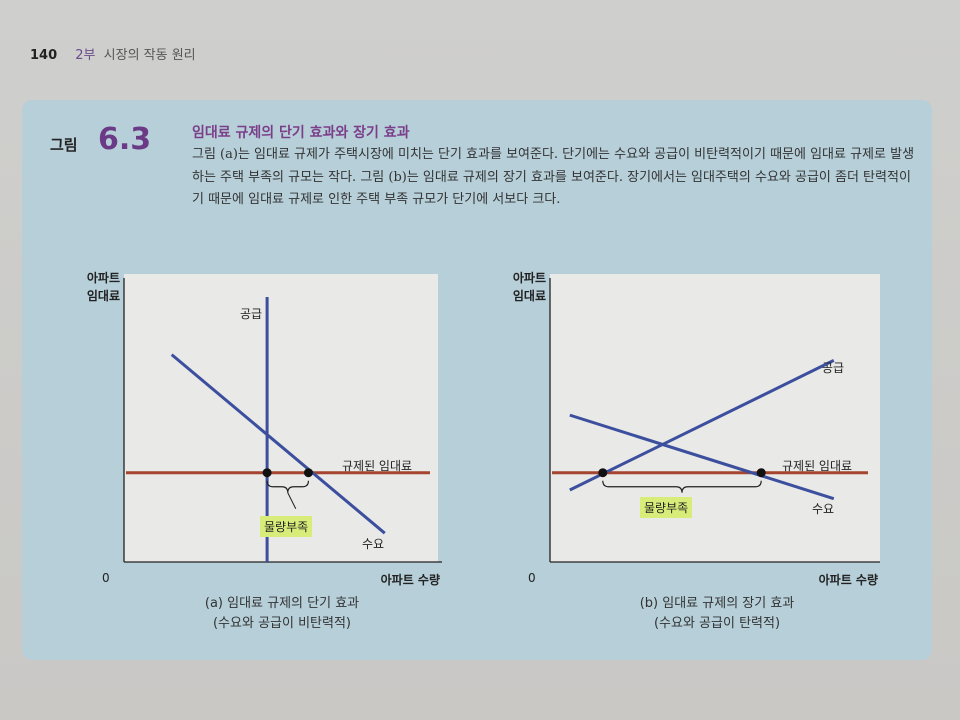 This screenshot has height=720, width=960. Describe the element at coordinates (278, 444) in the screenshot. I see `demand-curve-a` at that location.